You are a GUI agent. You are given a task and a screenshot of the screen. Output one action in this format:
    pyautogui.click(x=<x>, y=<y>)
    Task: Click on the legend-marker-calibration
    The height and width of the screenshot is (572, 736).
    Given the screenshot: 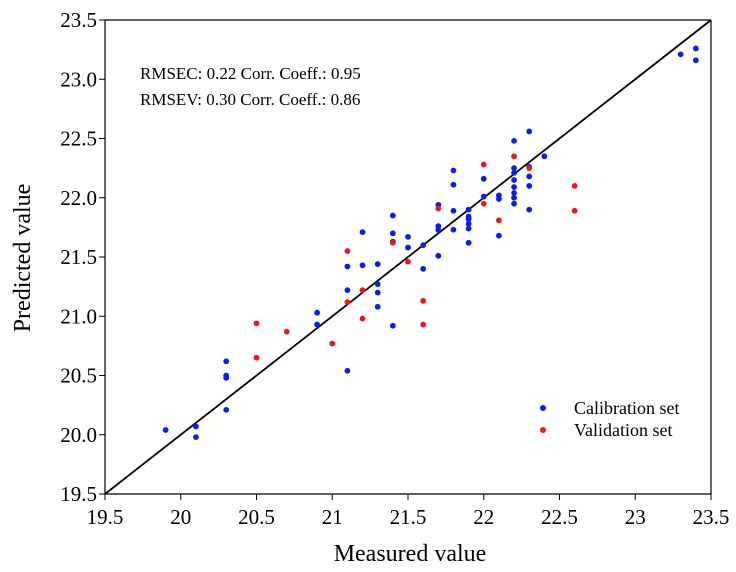 What is the action you would take?
    pyautogui.click(x=543, y=408)
    